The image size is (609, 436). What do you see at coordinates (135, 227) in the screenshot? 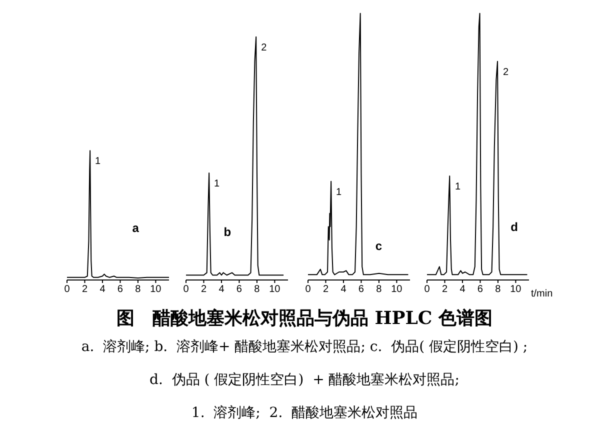
I see `text: a` at bounding box center [135, 227].